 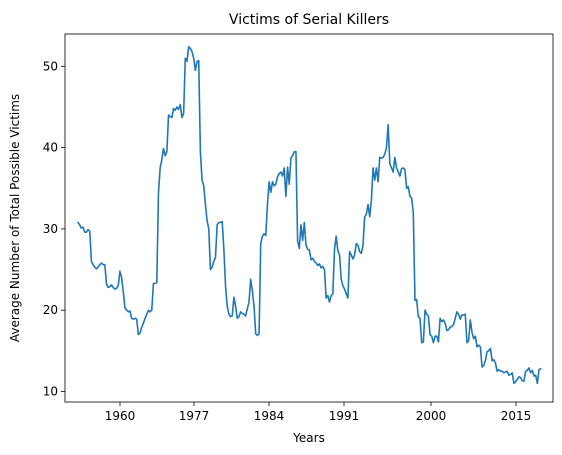 I want to click on chart-title: Victims of Serial Killers, so click(x=309, y=20).